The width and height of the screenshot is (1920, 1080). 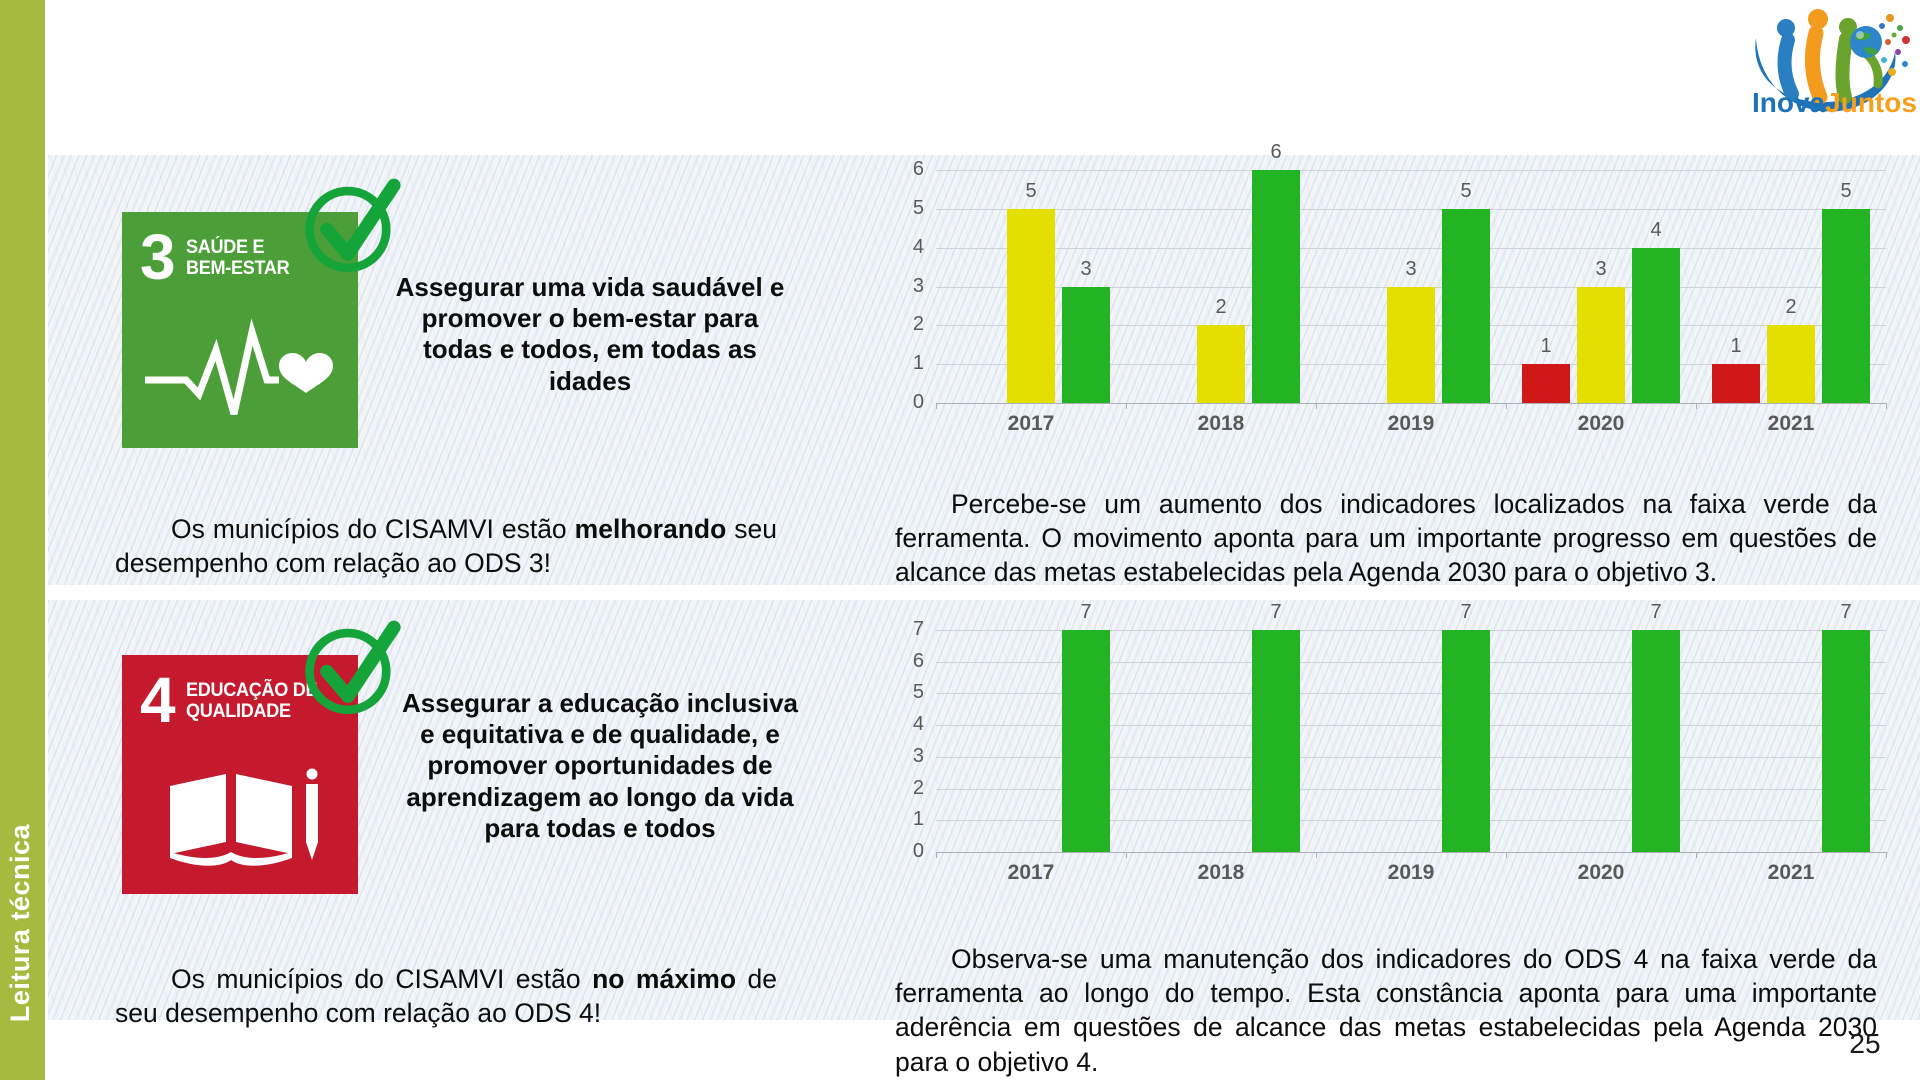 I want to click on heartbeat-icon, so click(x=239, y=366).